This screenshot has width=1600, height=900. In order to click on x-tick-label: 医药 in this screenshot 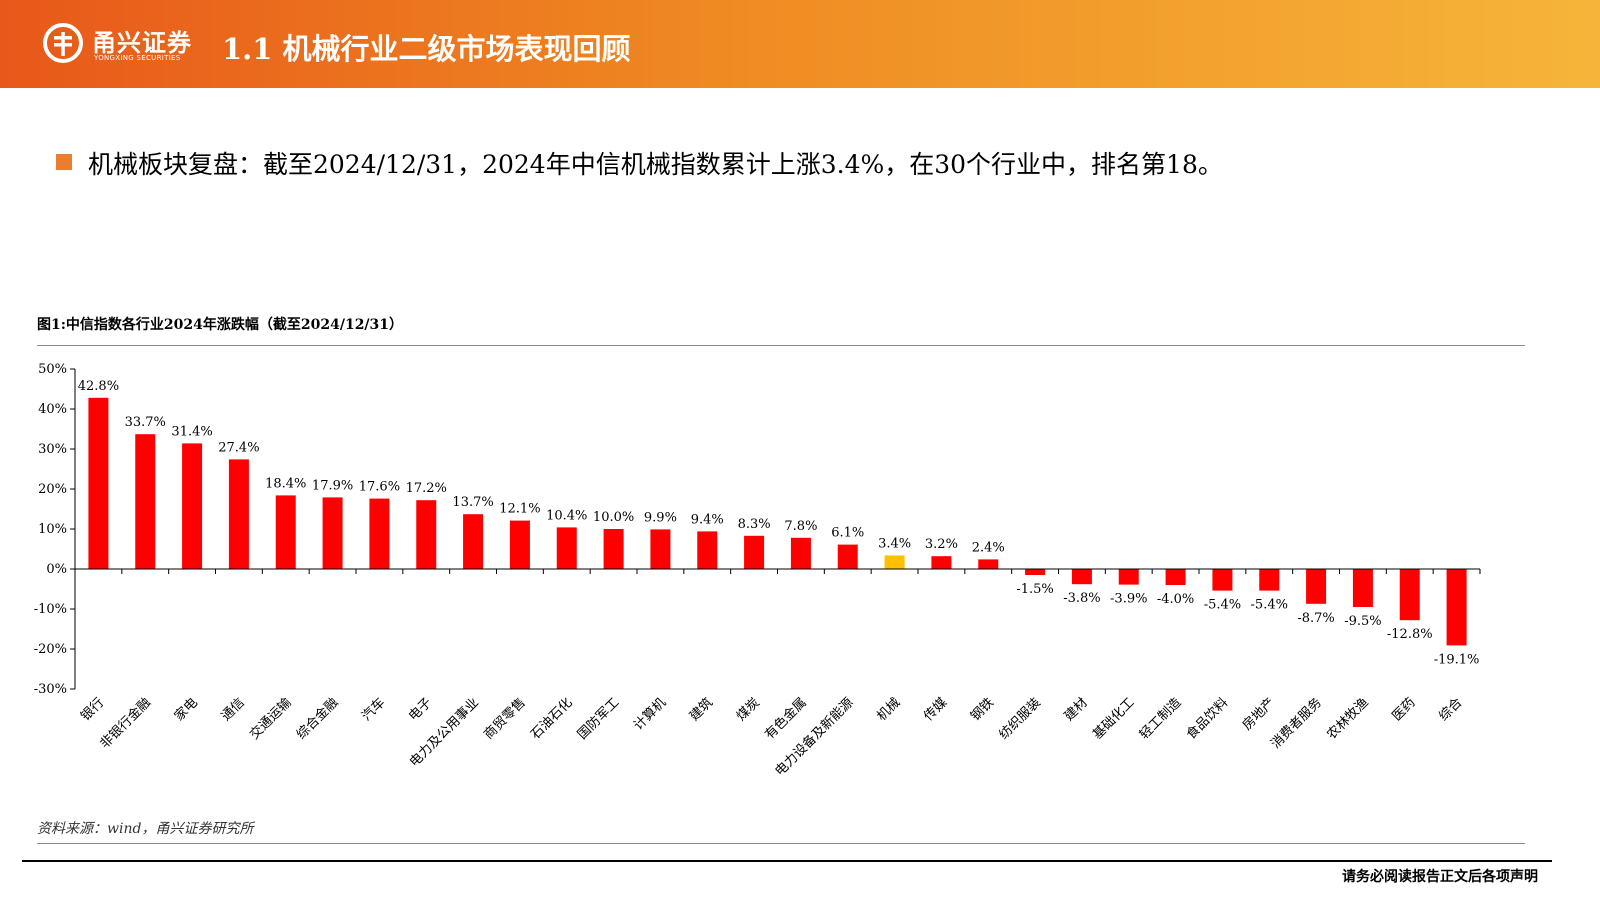, I will do `click(1404, 709)`.